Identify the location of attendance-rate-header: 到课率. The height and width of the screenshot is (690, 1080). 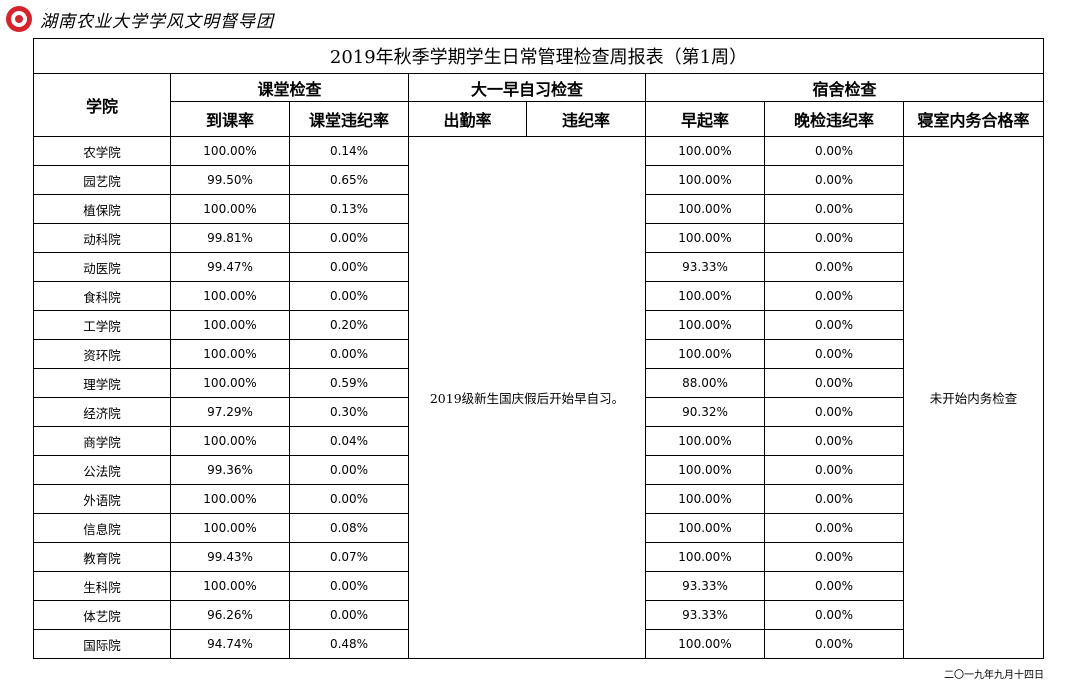
(230, 119).